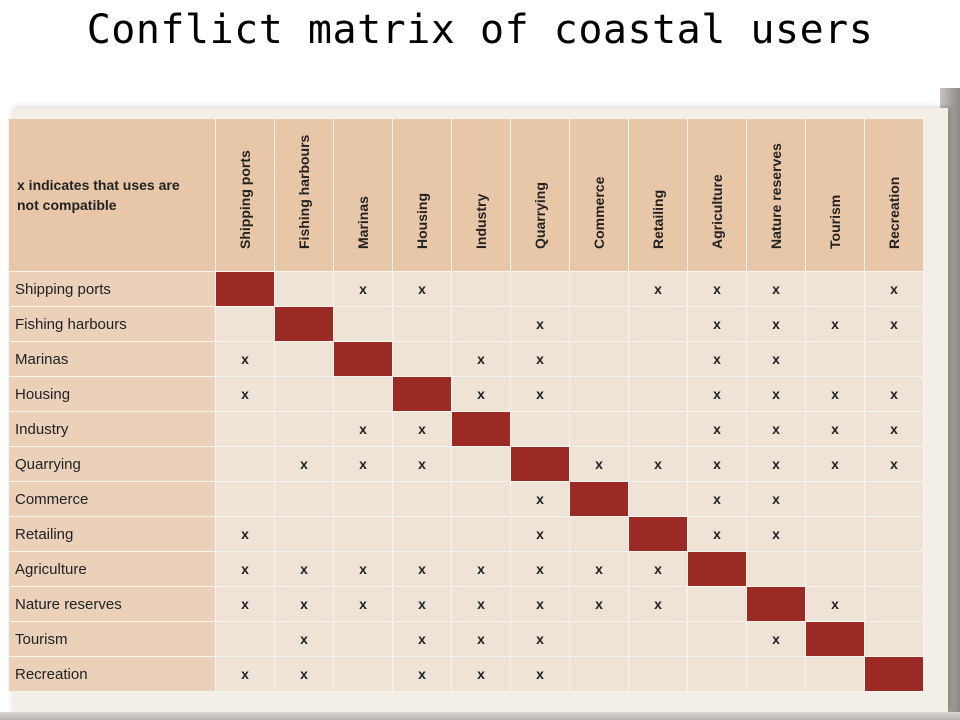 This screenshot has height=720, width=960. What do you see at coordinates (112, 604) in the screenshot?
I see `row-header: Nature reserves` at bounding box center [112, 604].